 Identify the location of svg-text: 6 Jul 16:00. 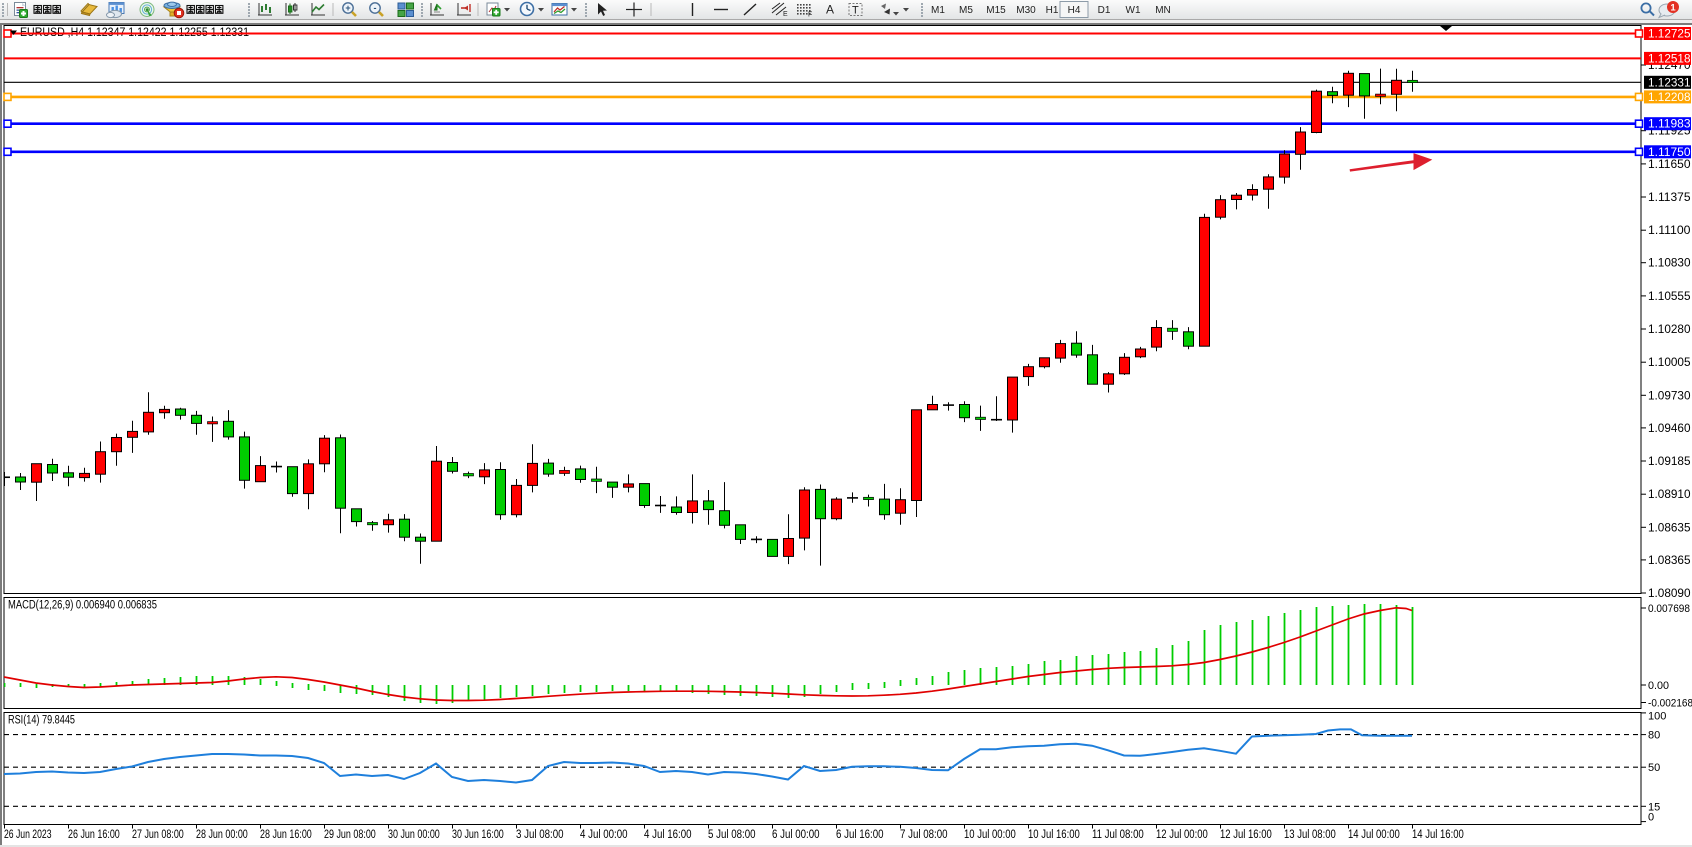
(860, 835).